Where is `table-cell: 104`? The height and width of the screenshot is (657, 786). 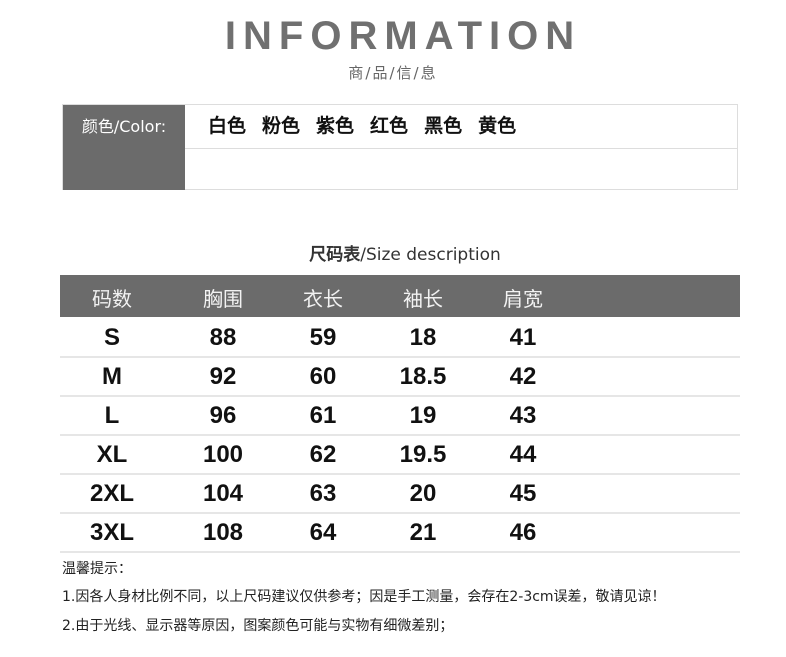 table-cell: 104 is located at coordinates (223, 493).